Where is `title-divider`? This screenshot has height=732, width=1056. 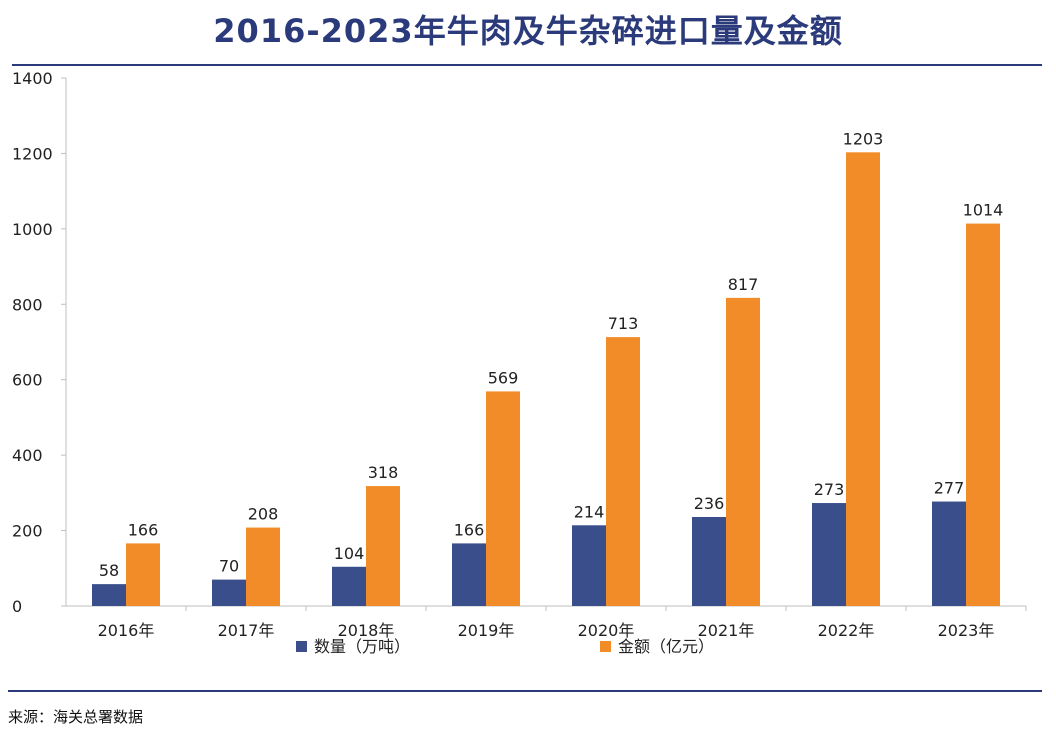
title-divider is located at coordinates (527, 65).